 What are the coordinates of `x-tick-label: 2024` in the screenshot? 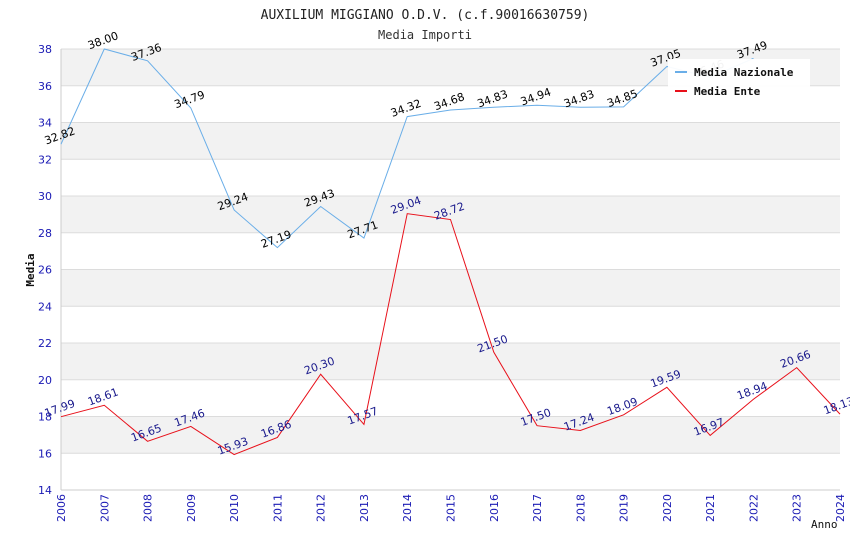 It's located at (840, 508).